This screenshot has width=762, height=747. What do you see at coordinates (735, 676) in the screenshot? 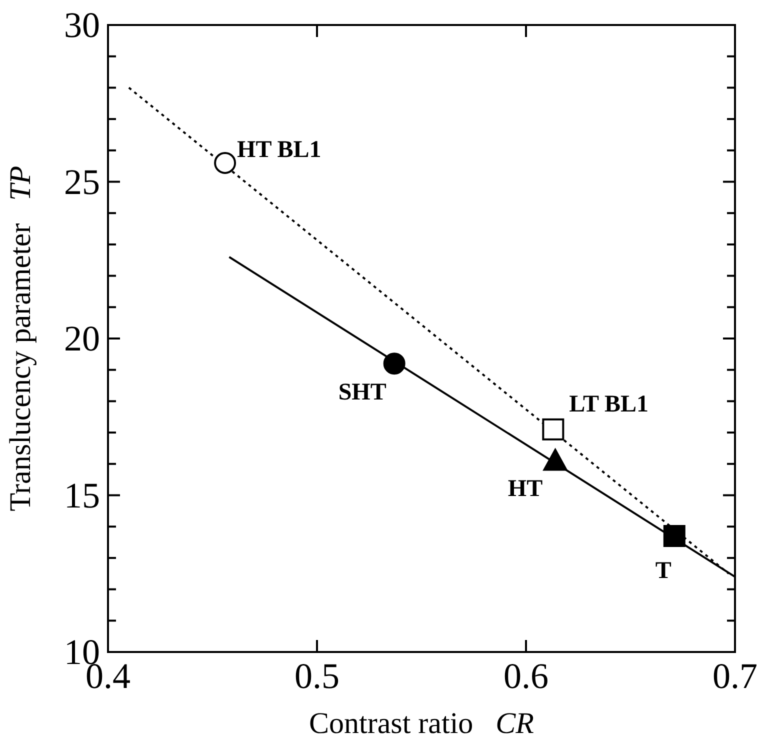
I see `x-tick-label: 0.7` at bounding box center [735, 676].